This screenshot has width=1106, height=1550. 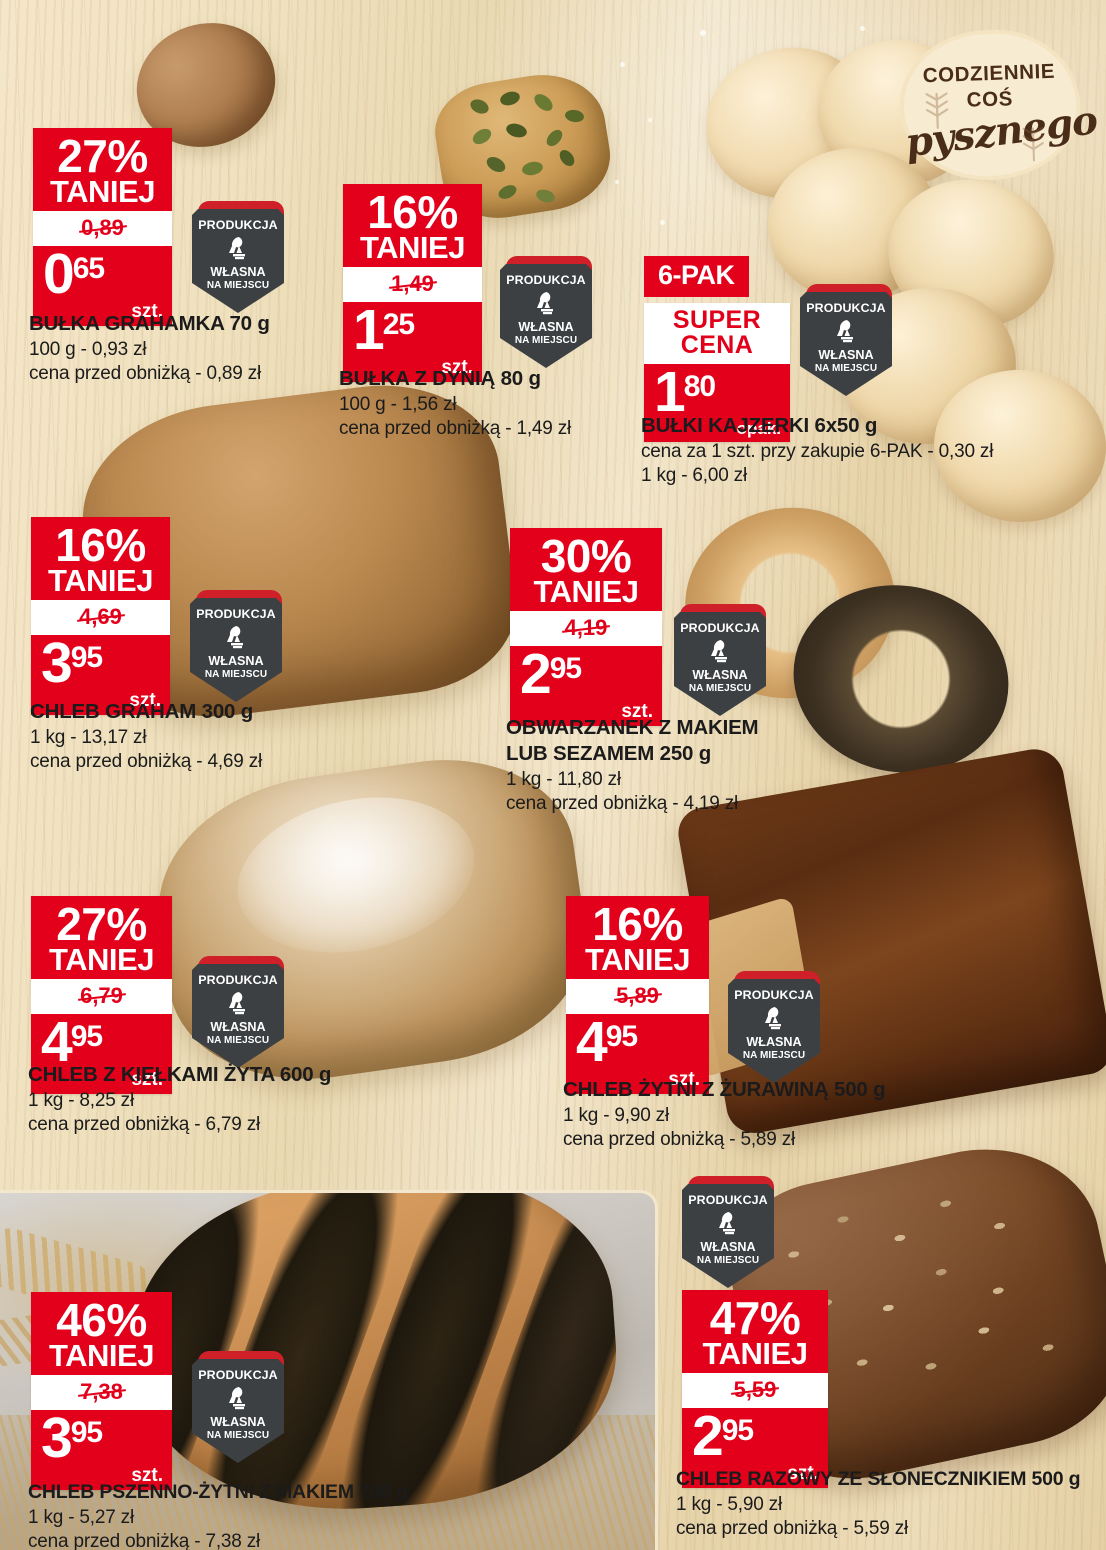 I want to click on discount-block: 46% TANIEJ, so click(x=101, y=1333).